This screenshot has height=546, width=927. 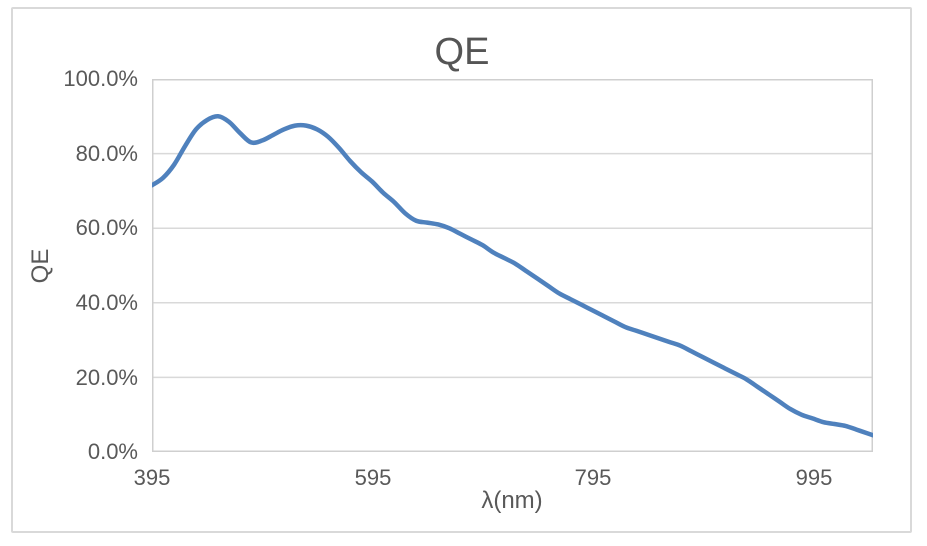 I want to click on y-tick-label: 20.0%, so click(x=106, y=377).